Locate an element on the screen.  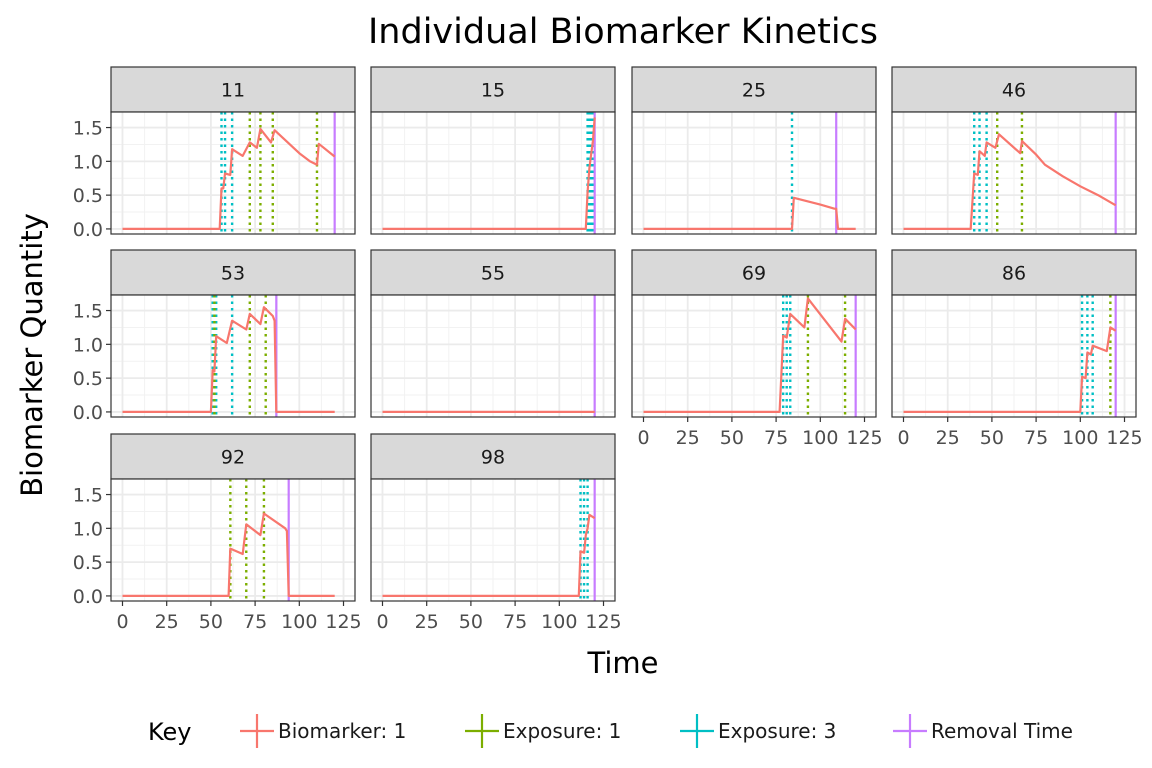
legend-label: Exposure: 3 is located at coordinates (777, 731).